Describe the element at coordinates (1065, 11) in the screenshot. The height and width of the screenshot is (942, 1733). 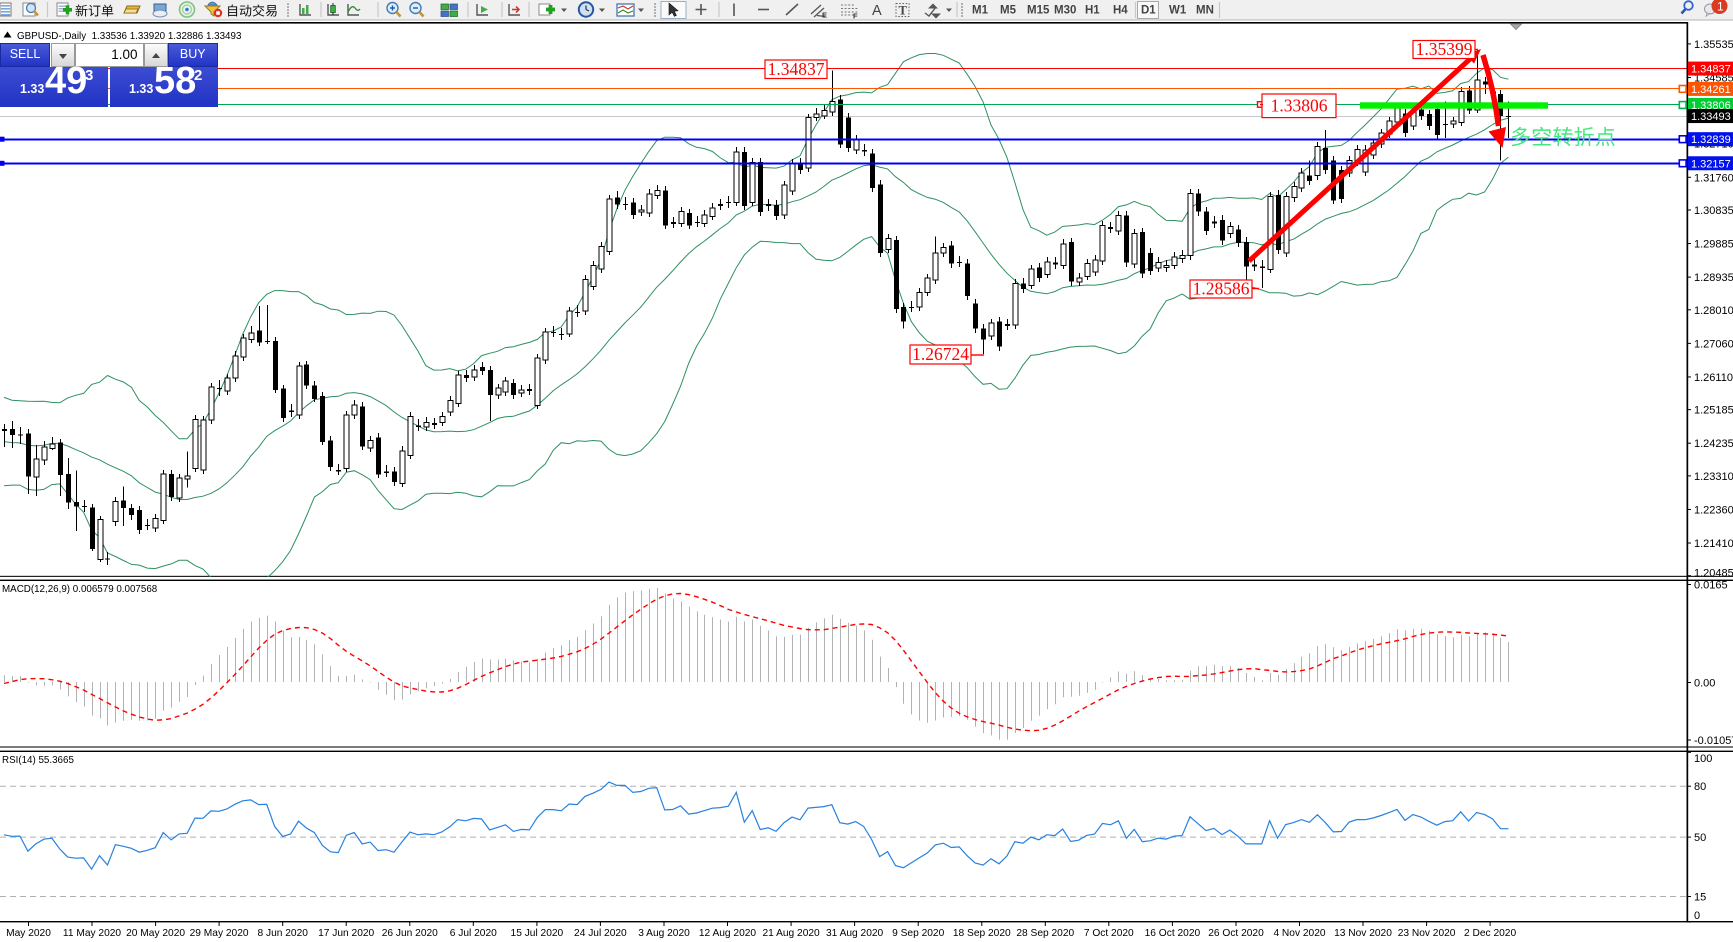
I see `svg-text: M30` at that location.